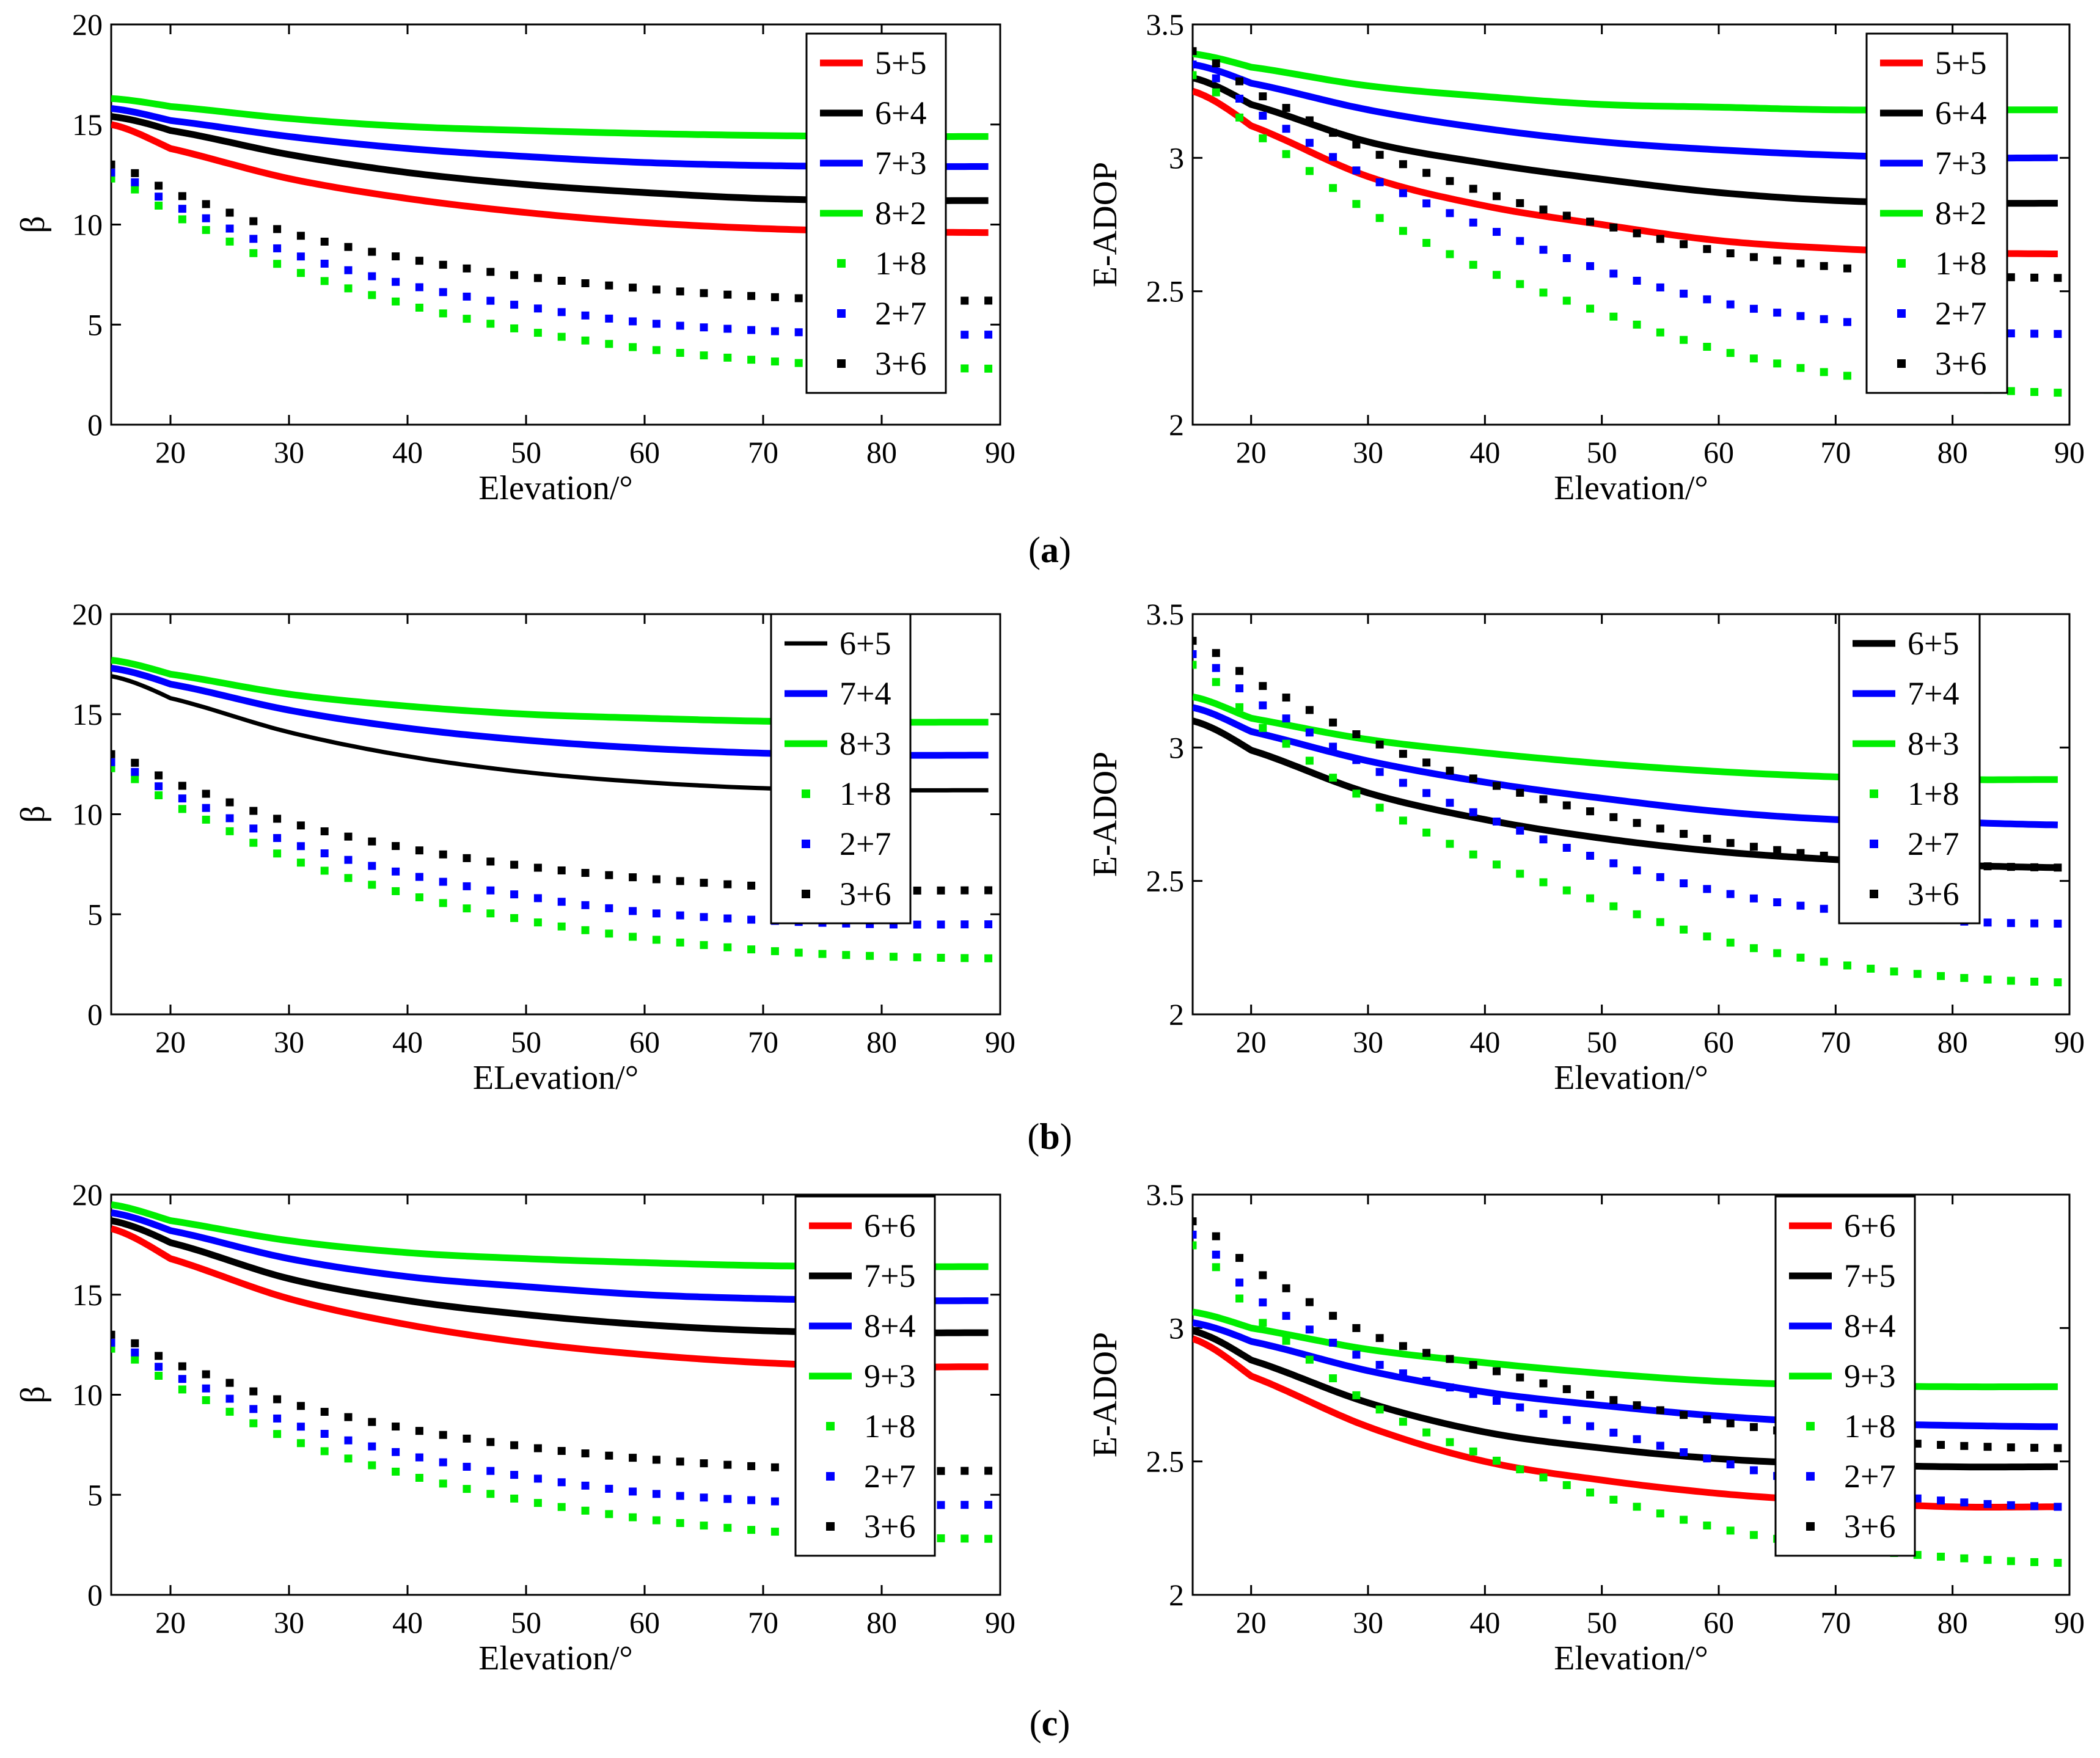 This screenshot has height=1758, width=2100. Describe the element at coordinates (890, 1225) in the screenshot. I see `legend-label: 6+6` at that location.